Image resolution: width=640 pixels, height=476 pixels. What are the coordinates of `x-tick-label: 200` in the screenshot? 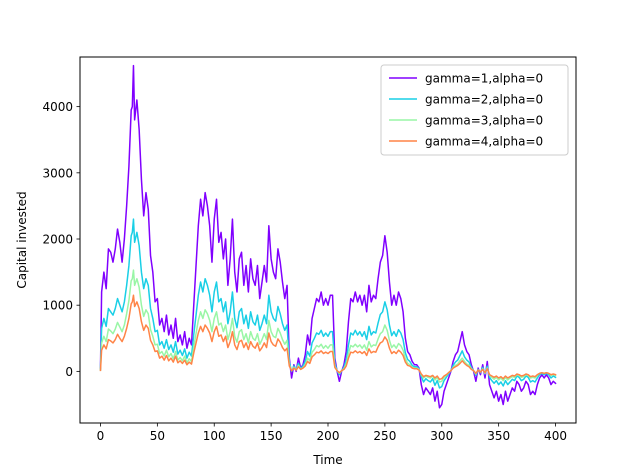 It's located at (328, 436).